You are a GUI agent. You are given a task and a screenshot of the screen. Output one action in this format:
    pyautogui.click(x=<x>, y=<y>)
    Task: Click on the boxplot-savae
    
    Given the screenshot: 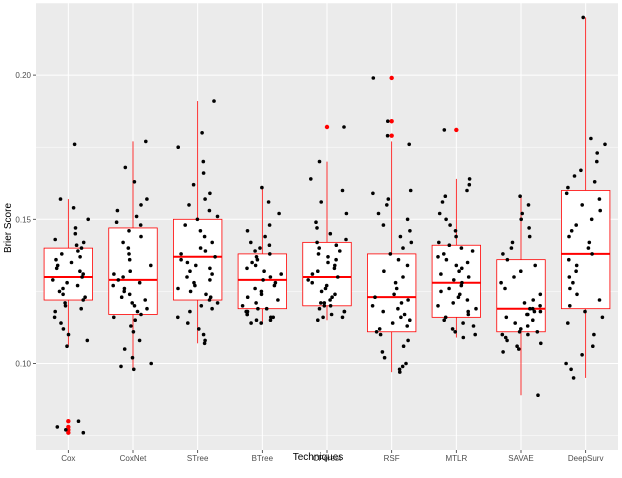 What is the action you would take?
    pyautogui.click(x=521, y=296)
    